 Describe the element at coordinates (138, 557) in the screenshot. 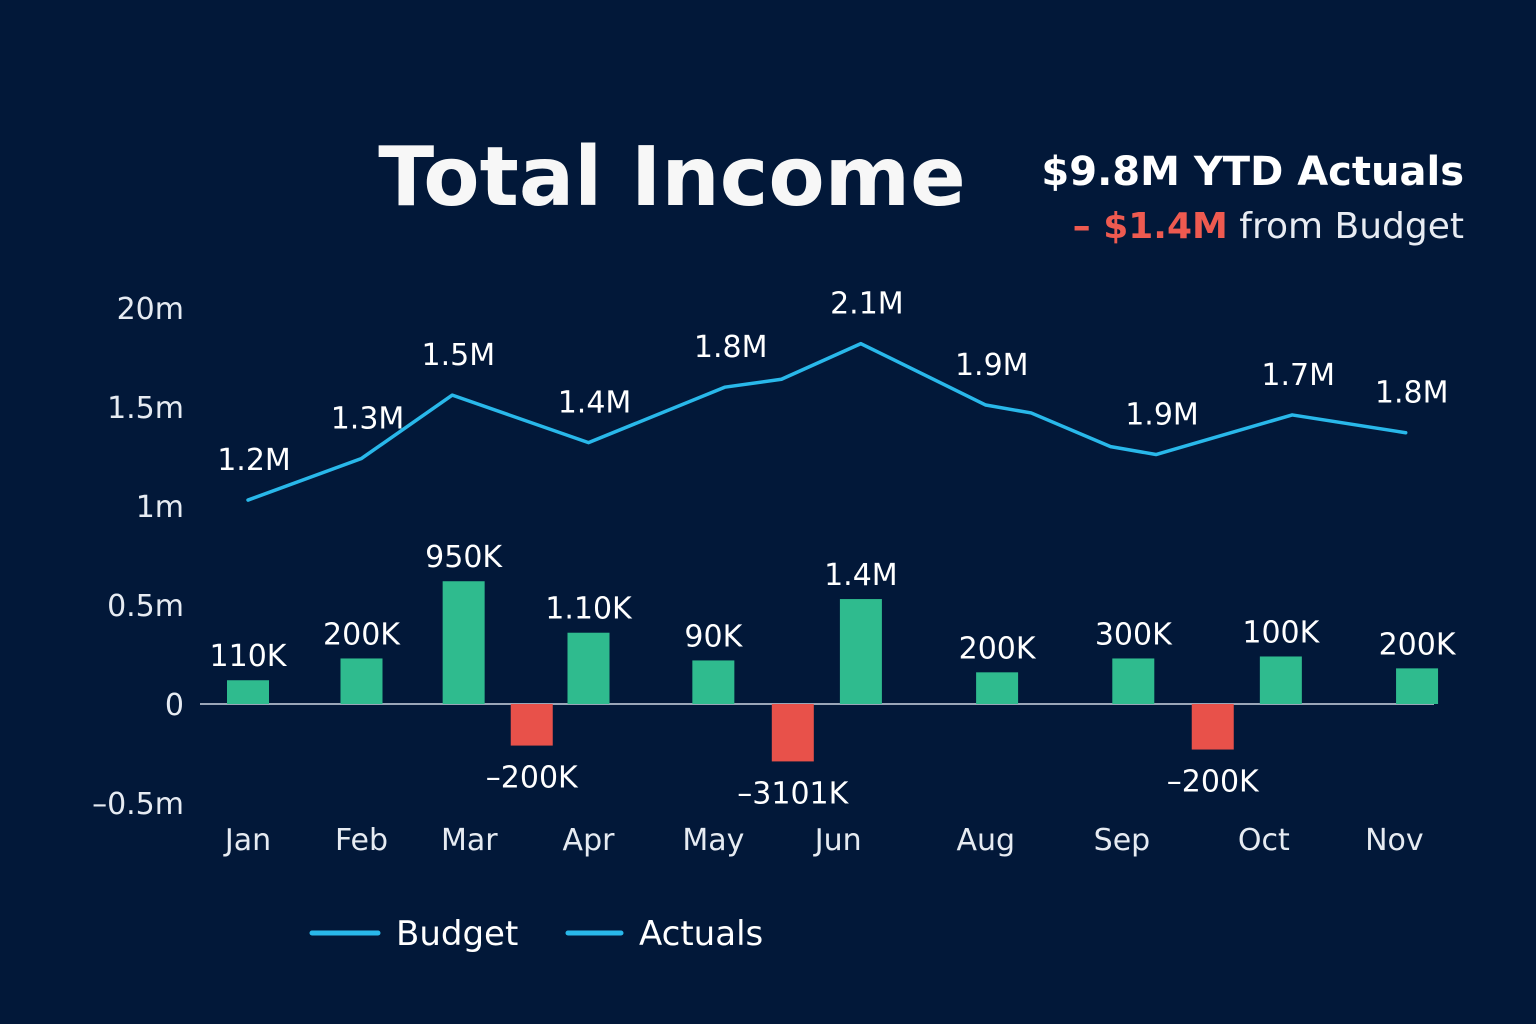

I see `y-axis: 20m 1.5m 1m 0.5m 0 –0.5m` at that location.